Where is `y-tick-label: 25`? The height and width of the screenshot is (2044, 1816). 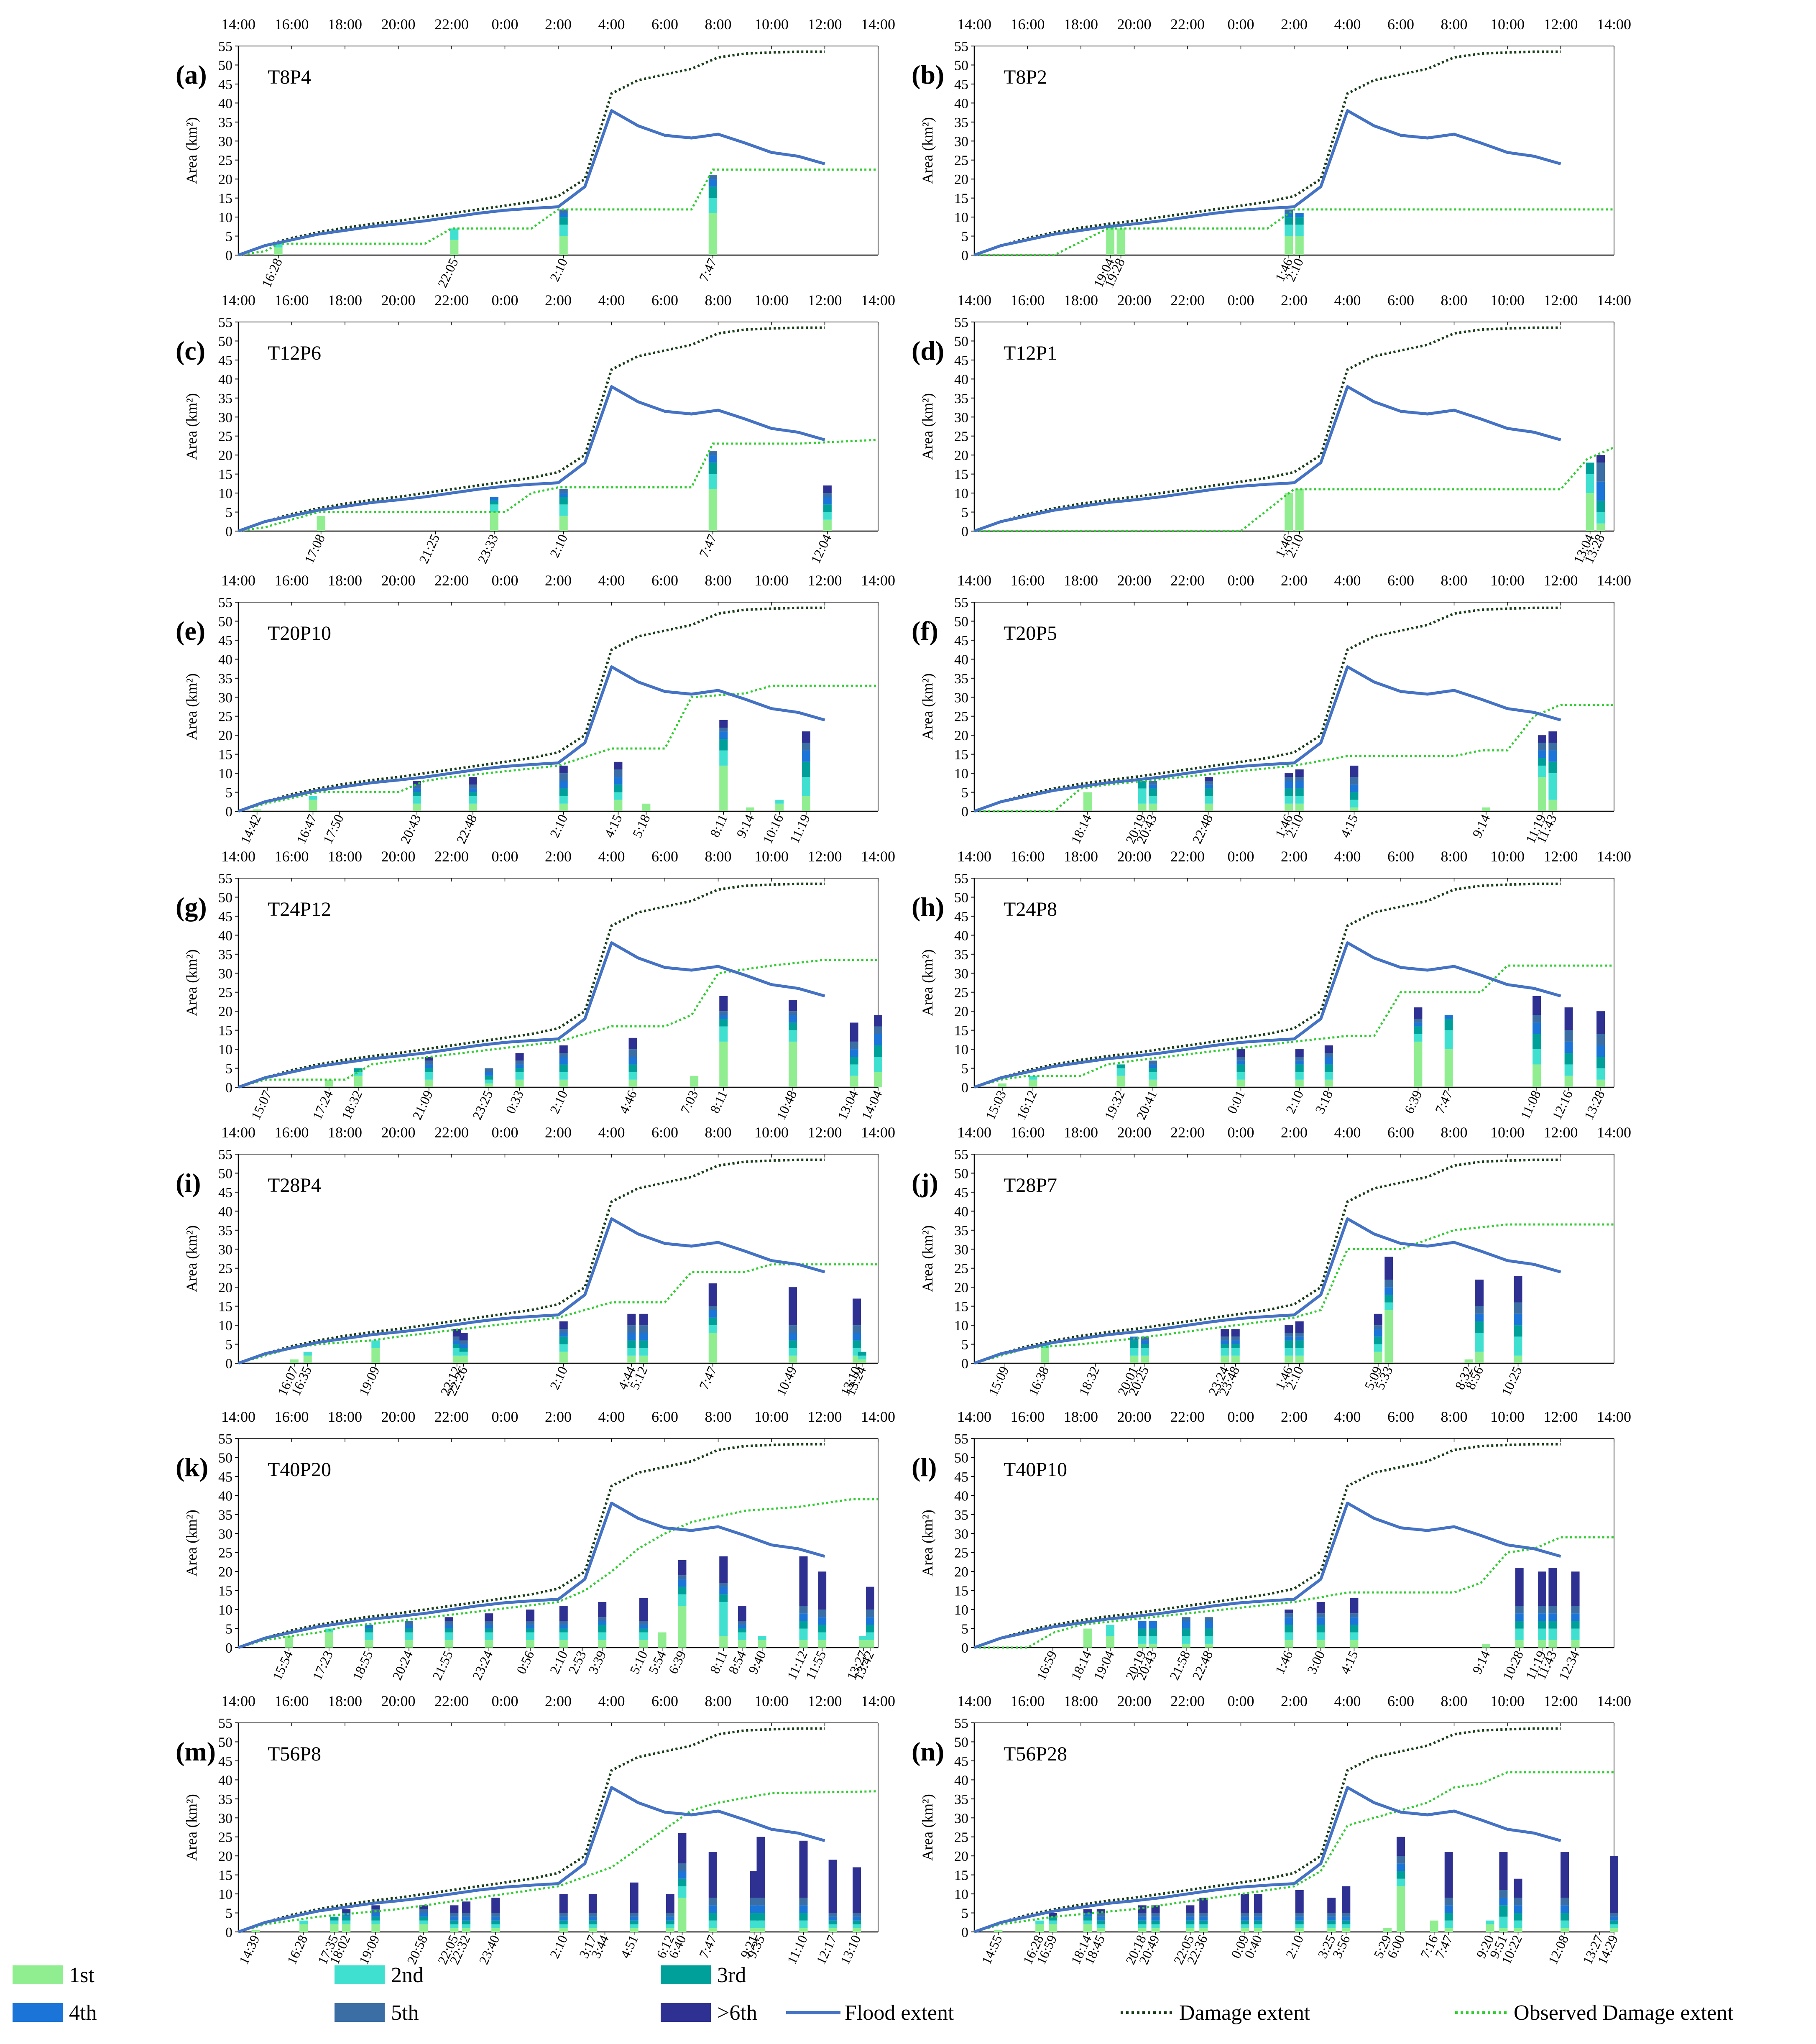
y-tick-label: 25 is located at coordinates (961, 437).